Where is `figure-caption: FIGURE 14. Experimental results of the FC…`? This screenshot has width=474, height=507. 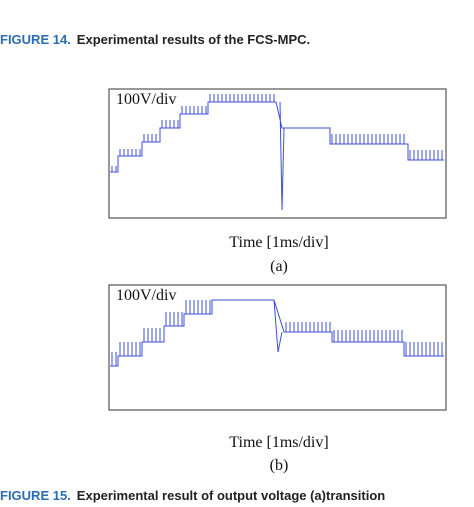 figure-caption: FIGURE 14. Experimental results of the FC… is located at coordinates (155, 39).